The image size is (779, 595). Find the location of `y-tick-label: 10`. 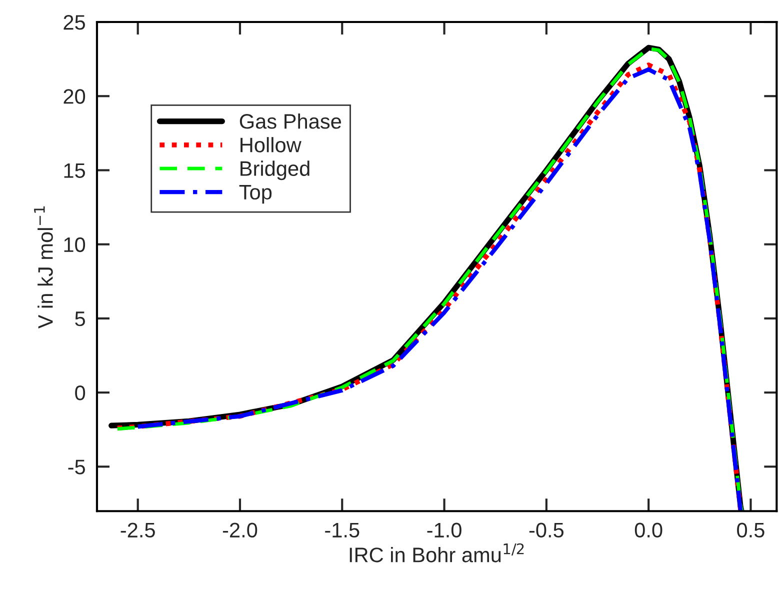

y-tick-label: 10 is located at coordinates (75, 244).